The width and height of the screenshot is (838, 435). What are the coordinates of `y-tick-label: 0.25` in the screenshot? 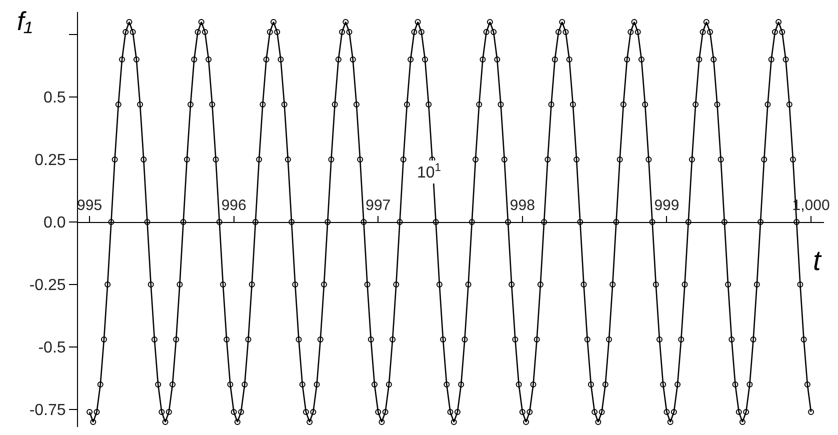 It's located at (50, 161).